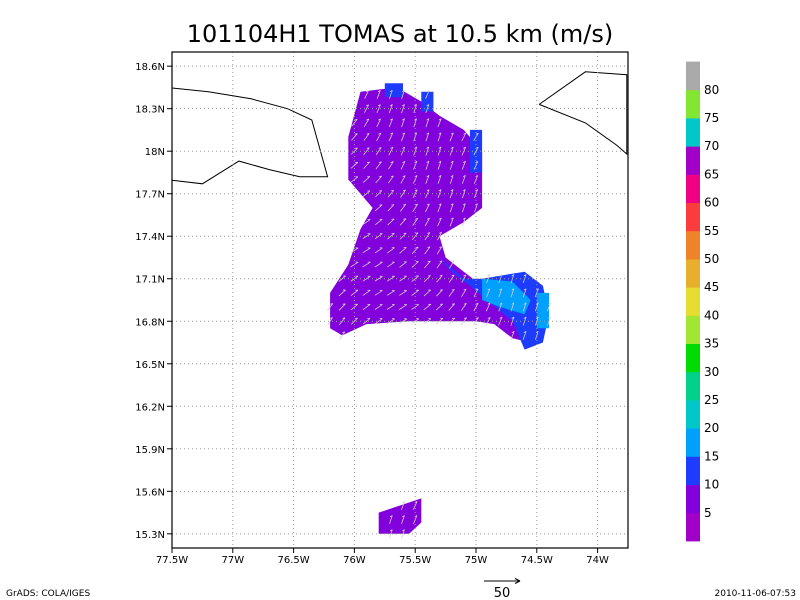 This screenshot has height=600, width=800. I want to click on y-tick-label: 17.1N, so click(150, 280).